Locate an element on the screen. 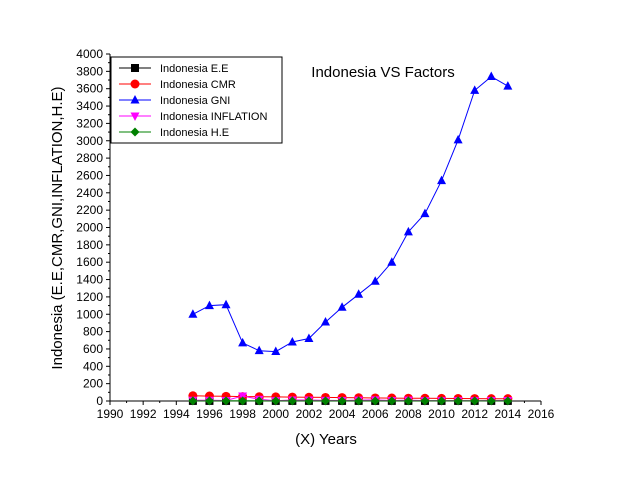 The height and width of the screenshot is (482, 623). x-tick-label: 1996 is located at coordinates (209, 414).